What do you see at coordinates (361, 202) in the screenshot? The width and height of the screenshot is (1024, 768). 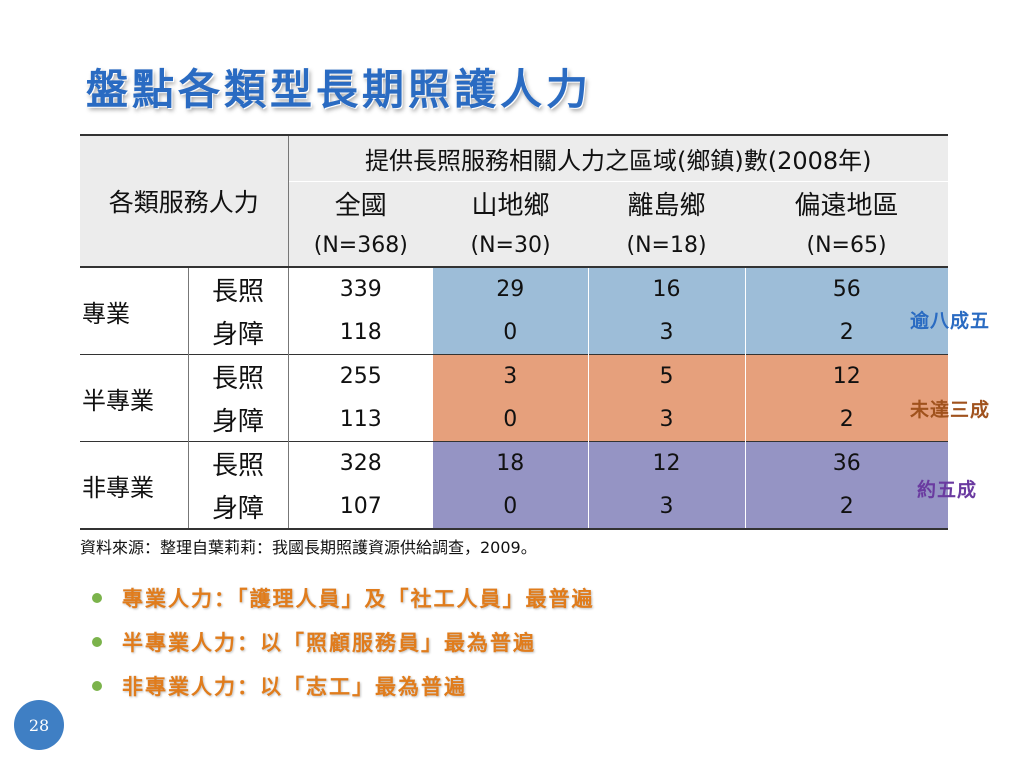 I see `col-header-national: 全國` at bounding box center [361, 202].